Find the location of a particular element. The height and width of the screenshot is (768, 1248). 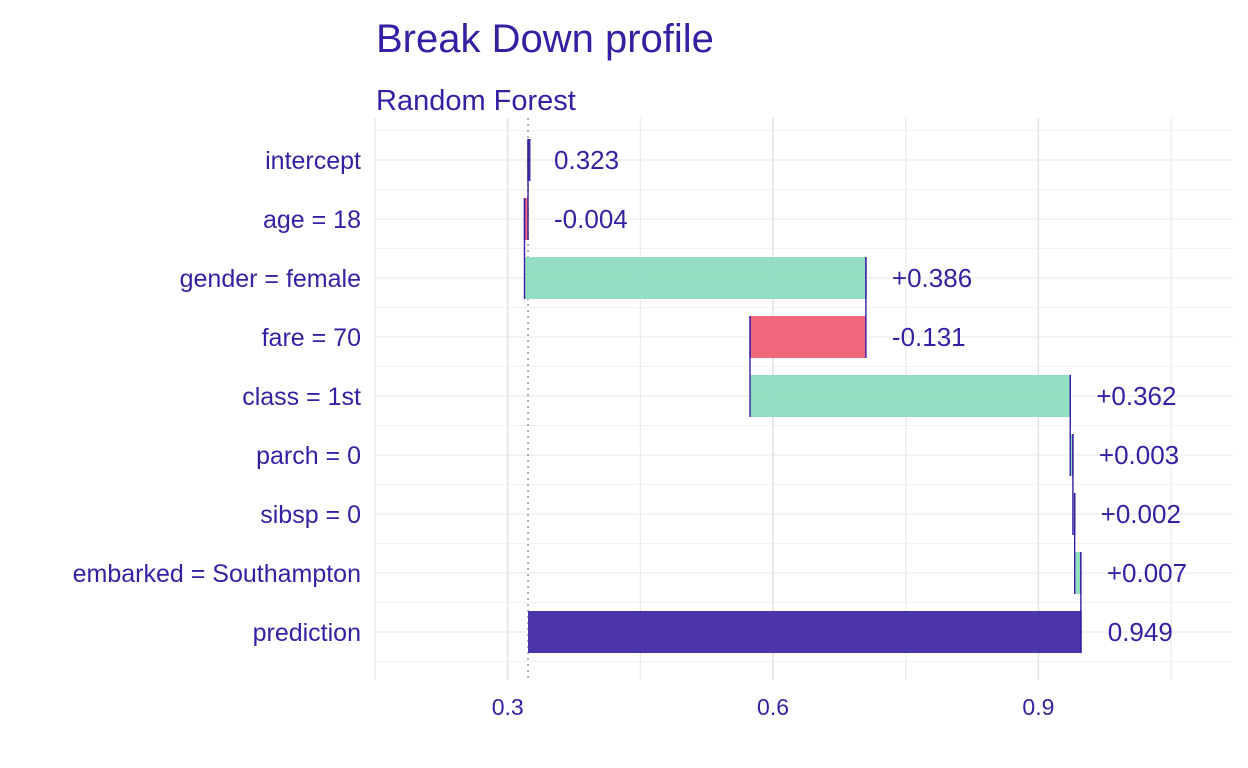

category-label: gender = female is located at coordinates (270, 279).